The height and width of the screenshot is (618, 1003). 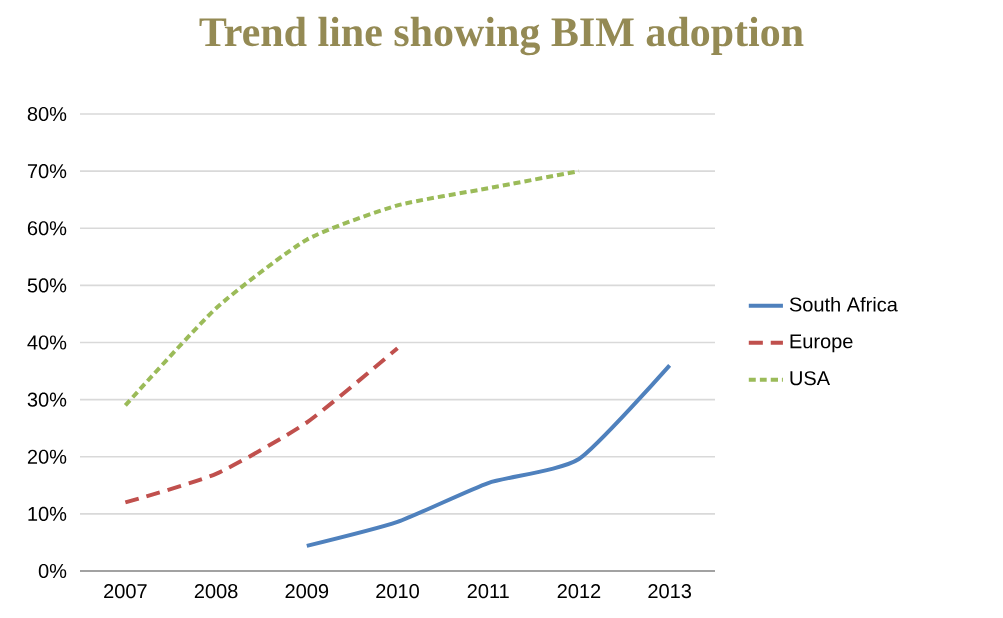 I want to click on x-tick-label: 2010, so click(x=397, y=591).